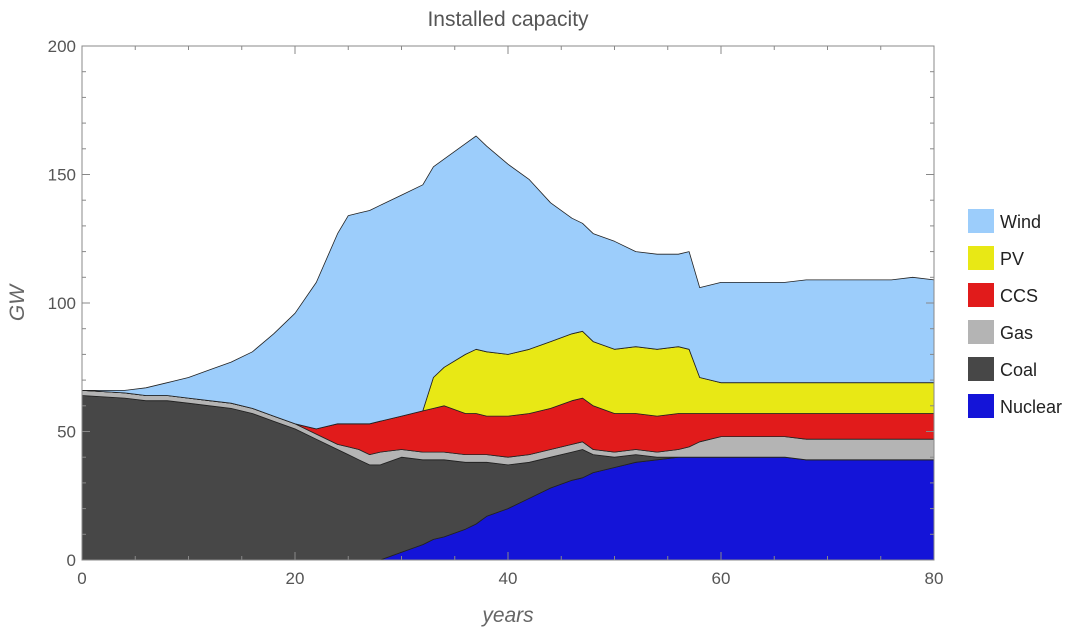 The image size is (1084, 633). I want to click on legend-label-ccs: CCS, so click(1019, 296).